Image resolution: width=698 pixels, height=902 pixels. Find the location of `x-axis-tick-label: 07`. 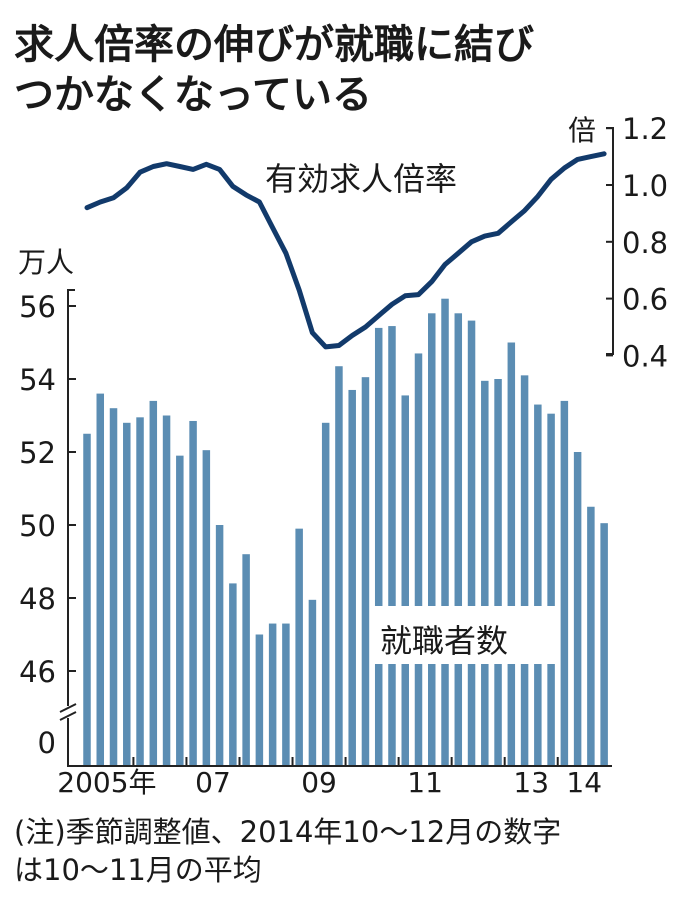

x-axis-tick-label: 07 is located at coordinates (213, 782).